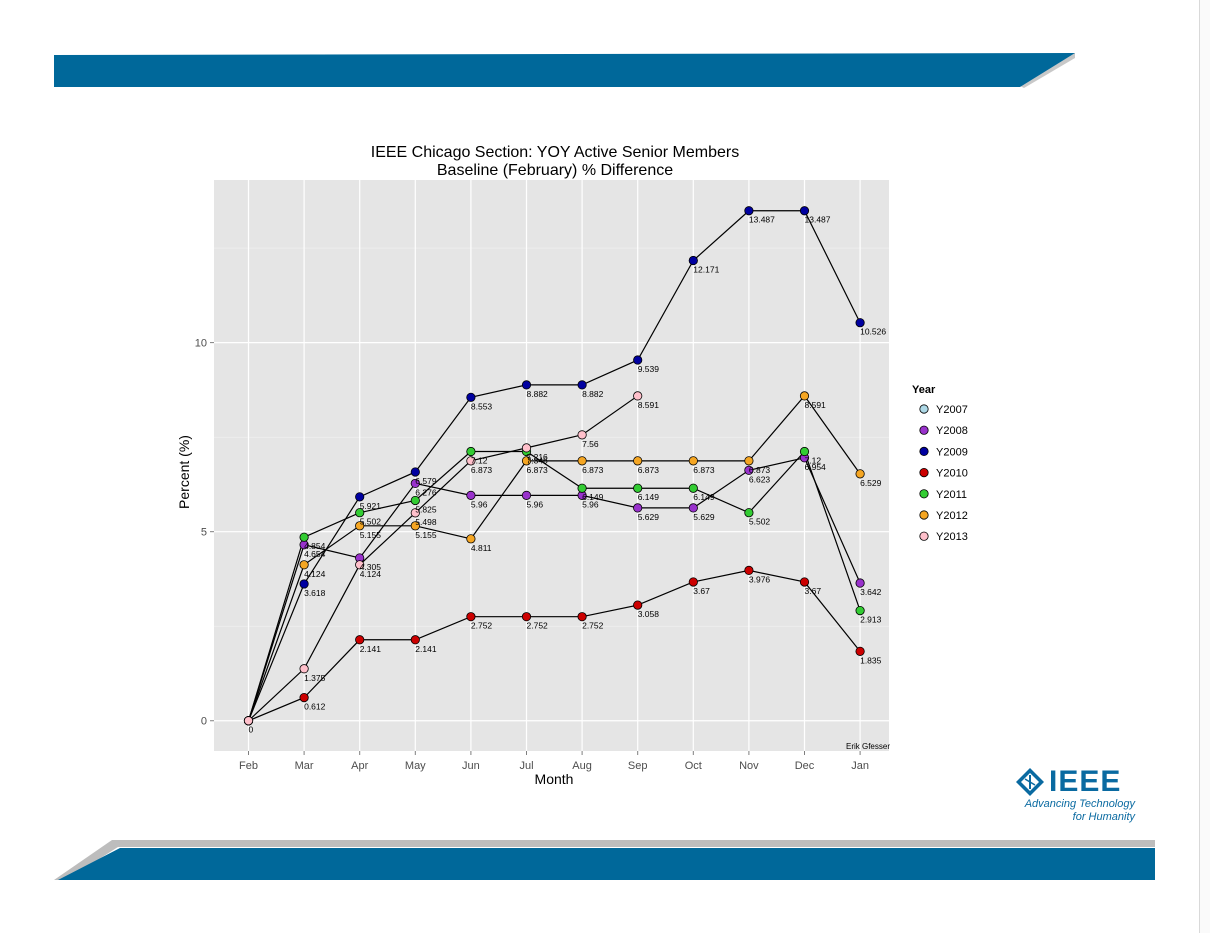  What do you see at coordinates (952, 537) in the screenshot?
I see `legend-label-y2013: Y2013` at bounding box center [952, 537].